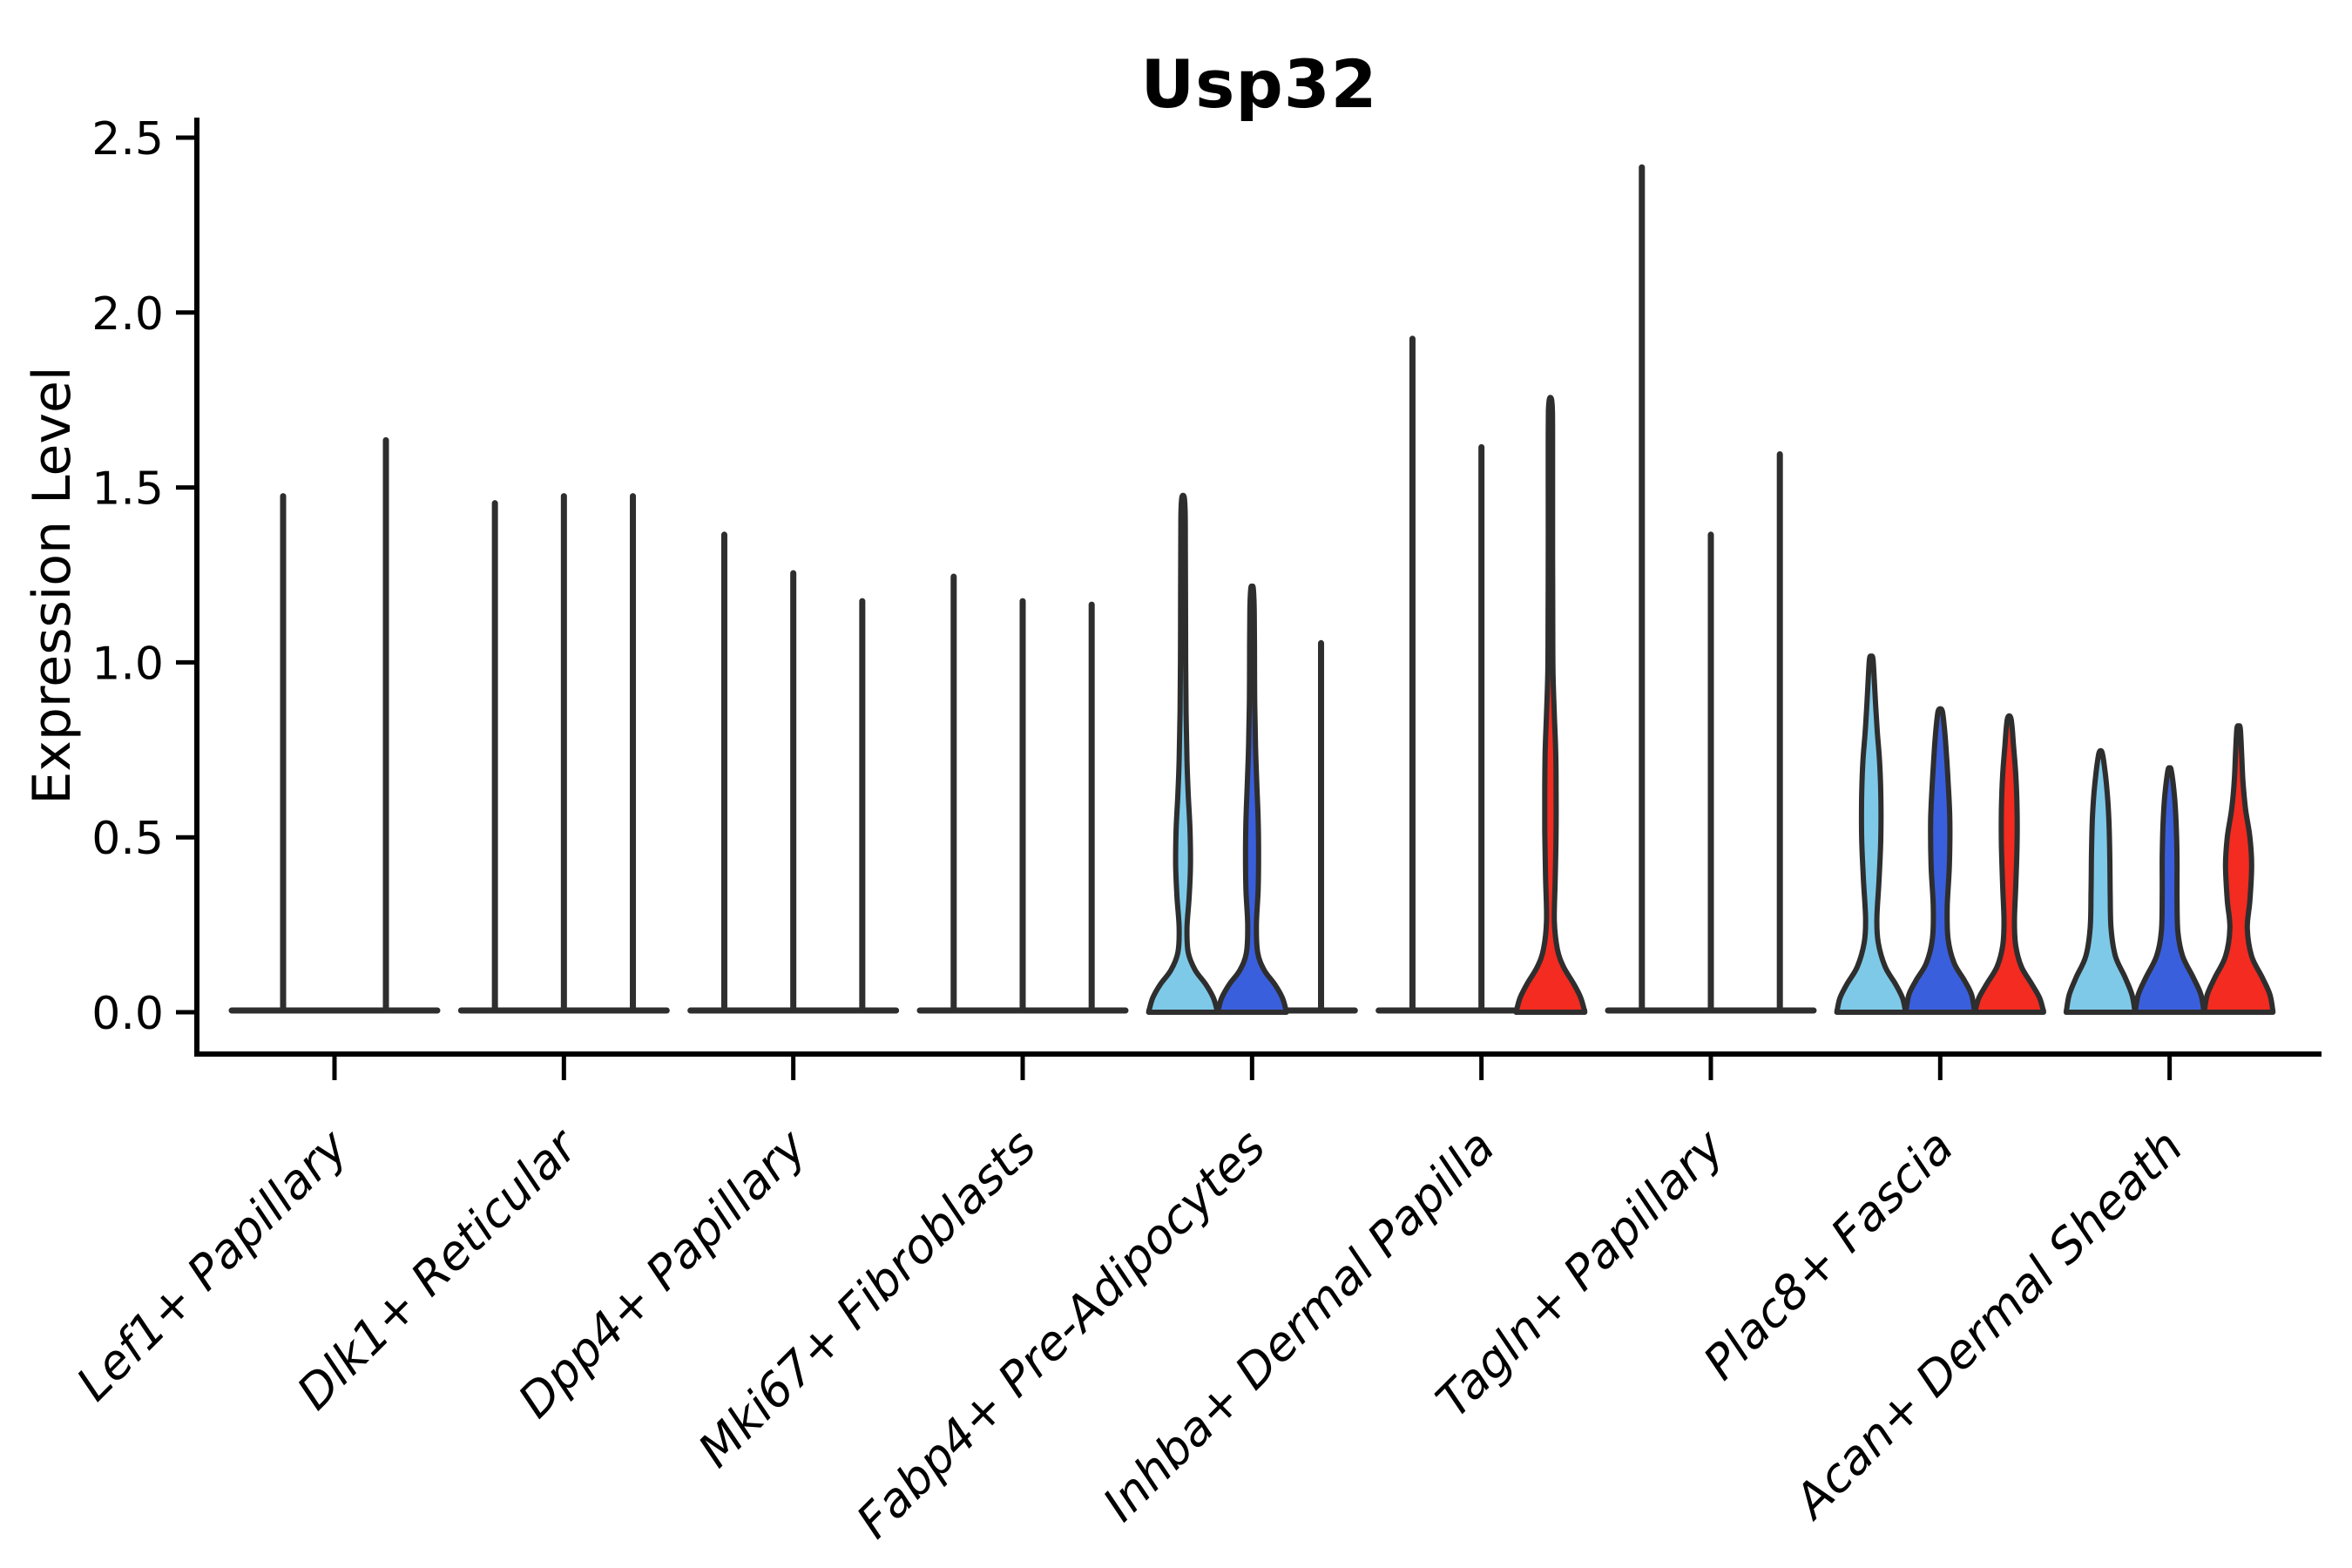 This screenshot has width=2352, height=1568. Describe the element at coordinates (1988, 1325) in the screenshot. I see `x-tick-label: Acan+ Dermal Sheath` at that location.